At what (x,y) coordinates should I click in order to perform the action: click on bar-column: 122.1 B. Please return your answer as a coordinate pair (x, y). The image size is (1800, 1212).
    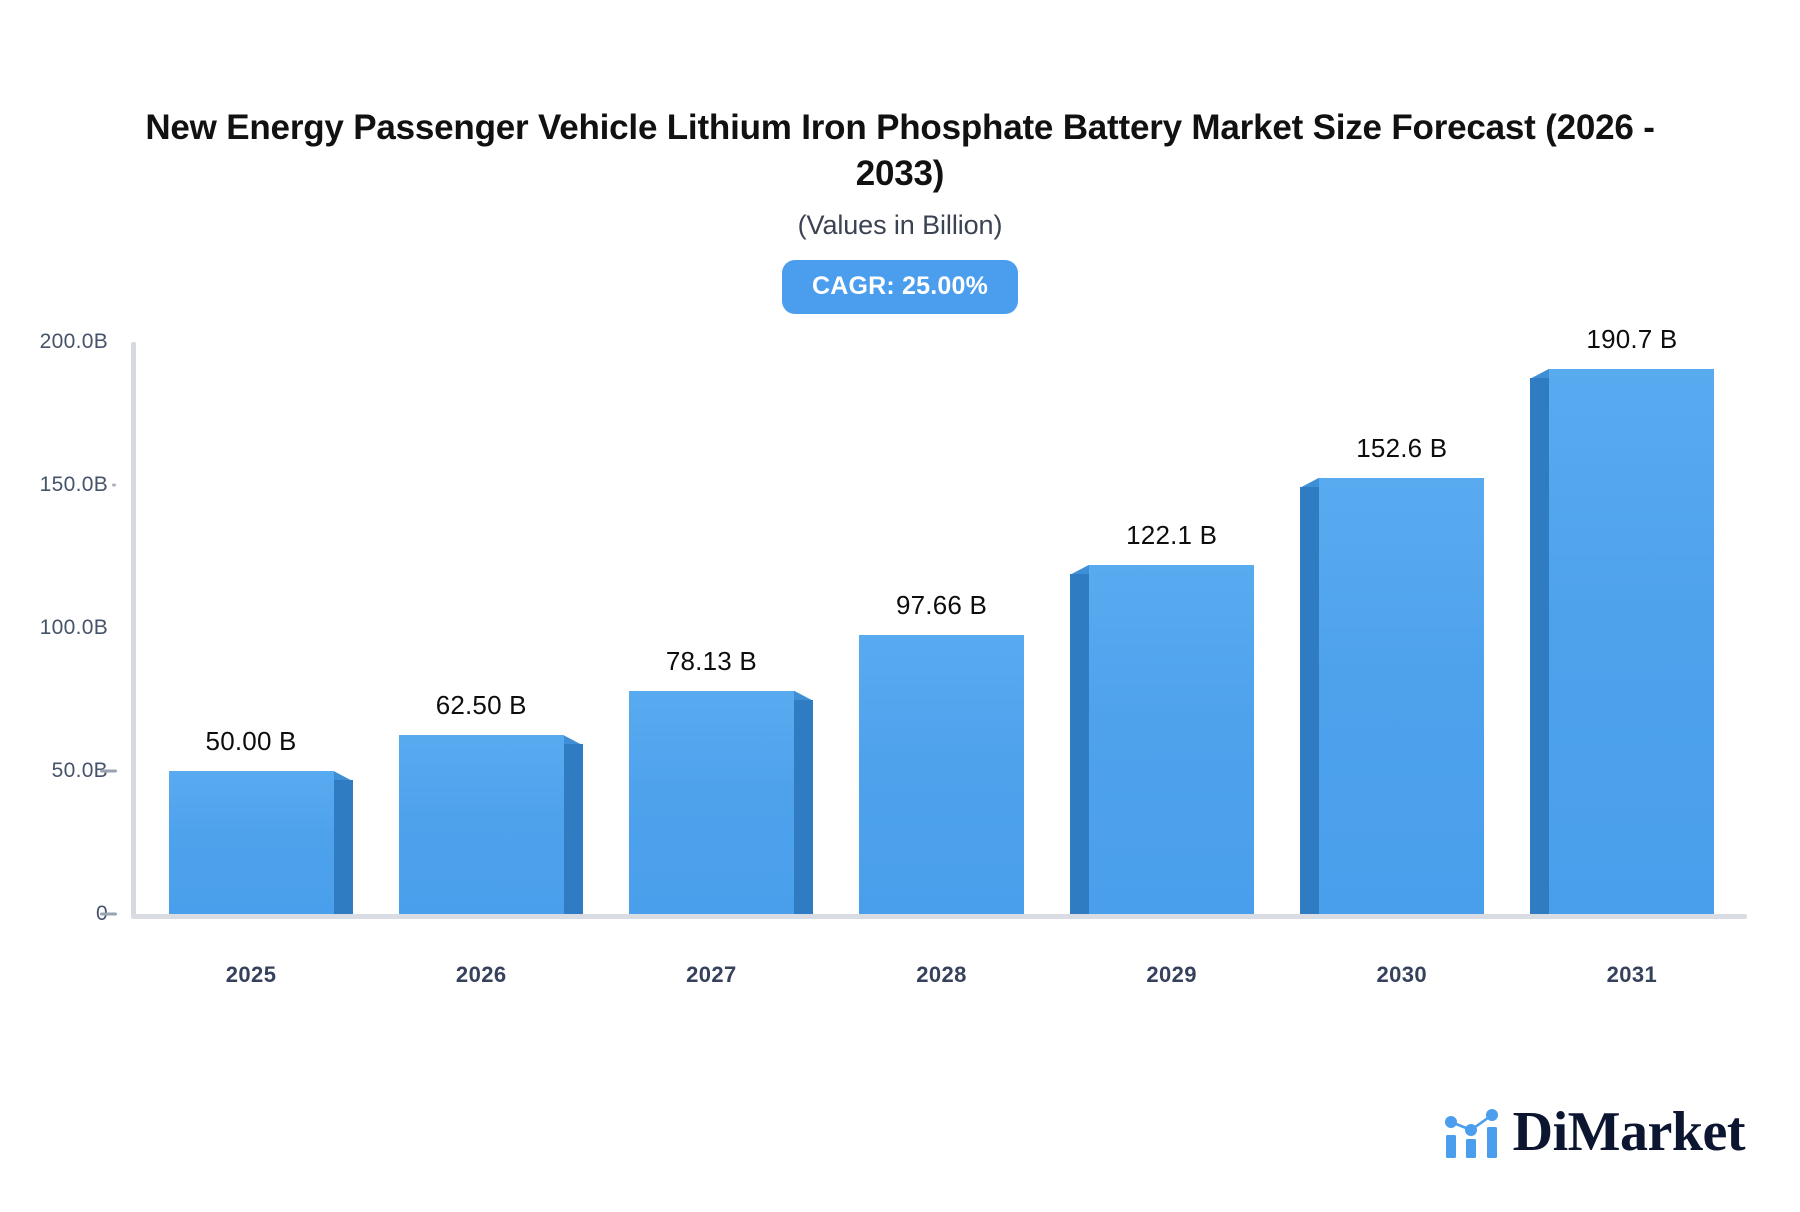
    Looking at the image, I should click on (1162, 621).